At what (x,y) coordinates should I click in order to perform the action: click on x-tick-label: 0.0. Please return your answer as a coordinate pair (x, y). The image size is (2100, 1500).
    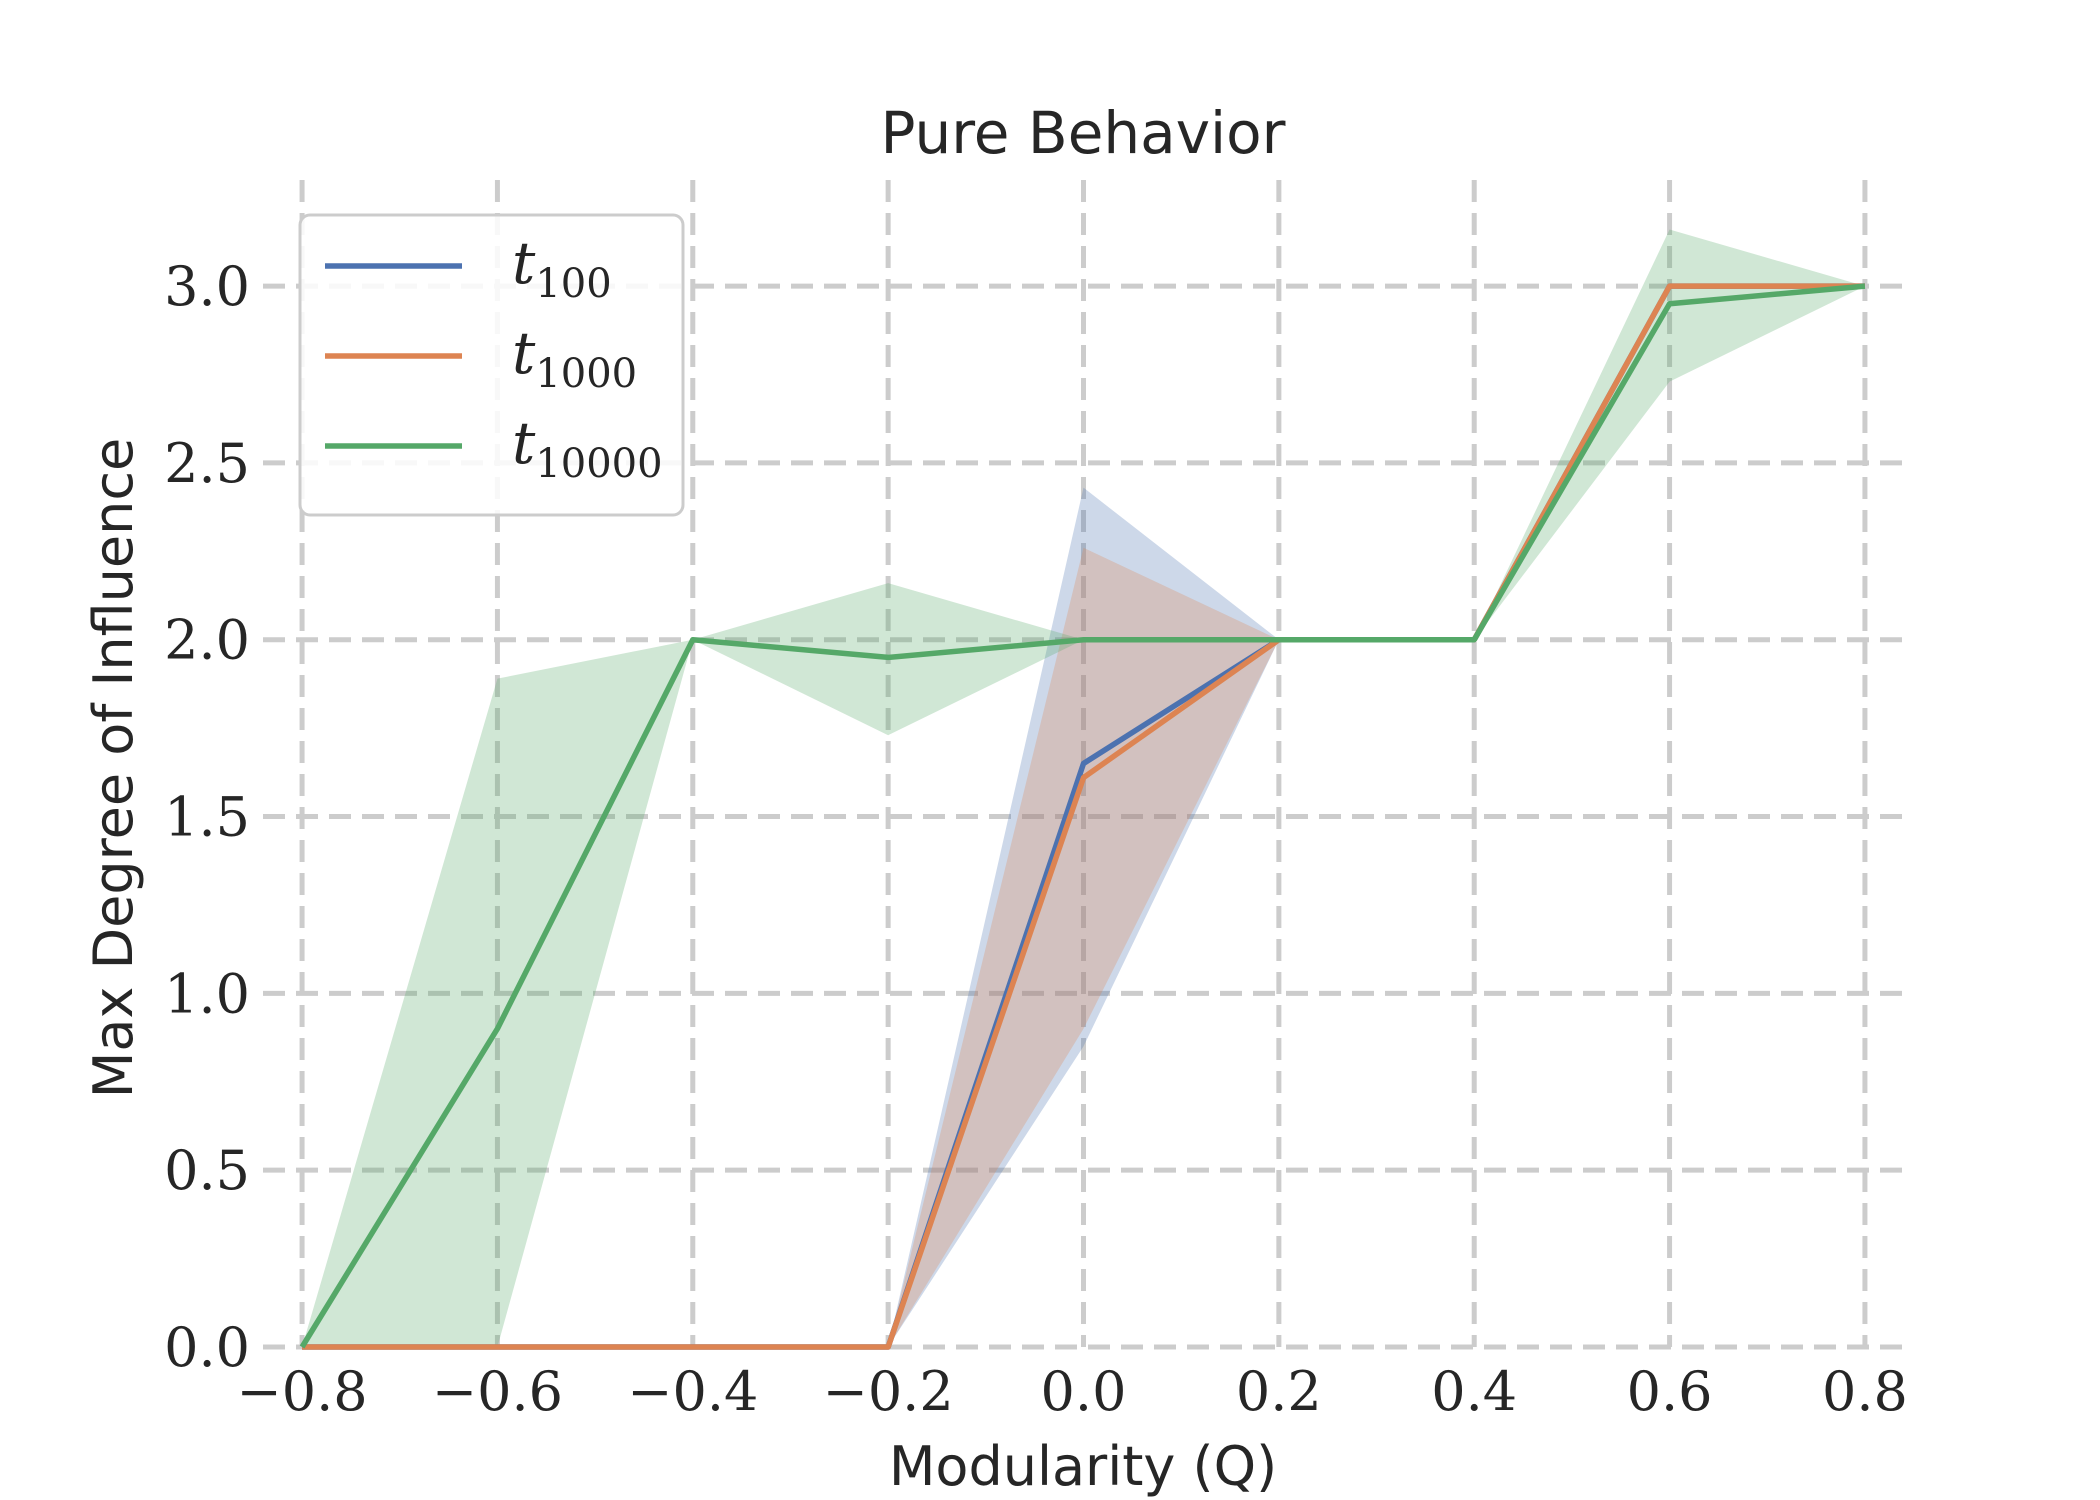
    Looking at the image, I should click on (1084, 1391).